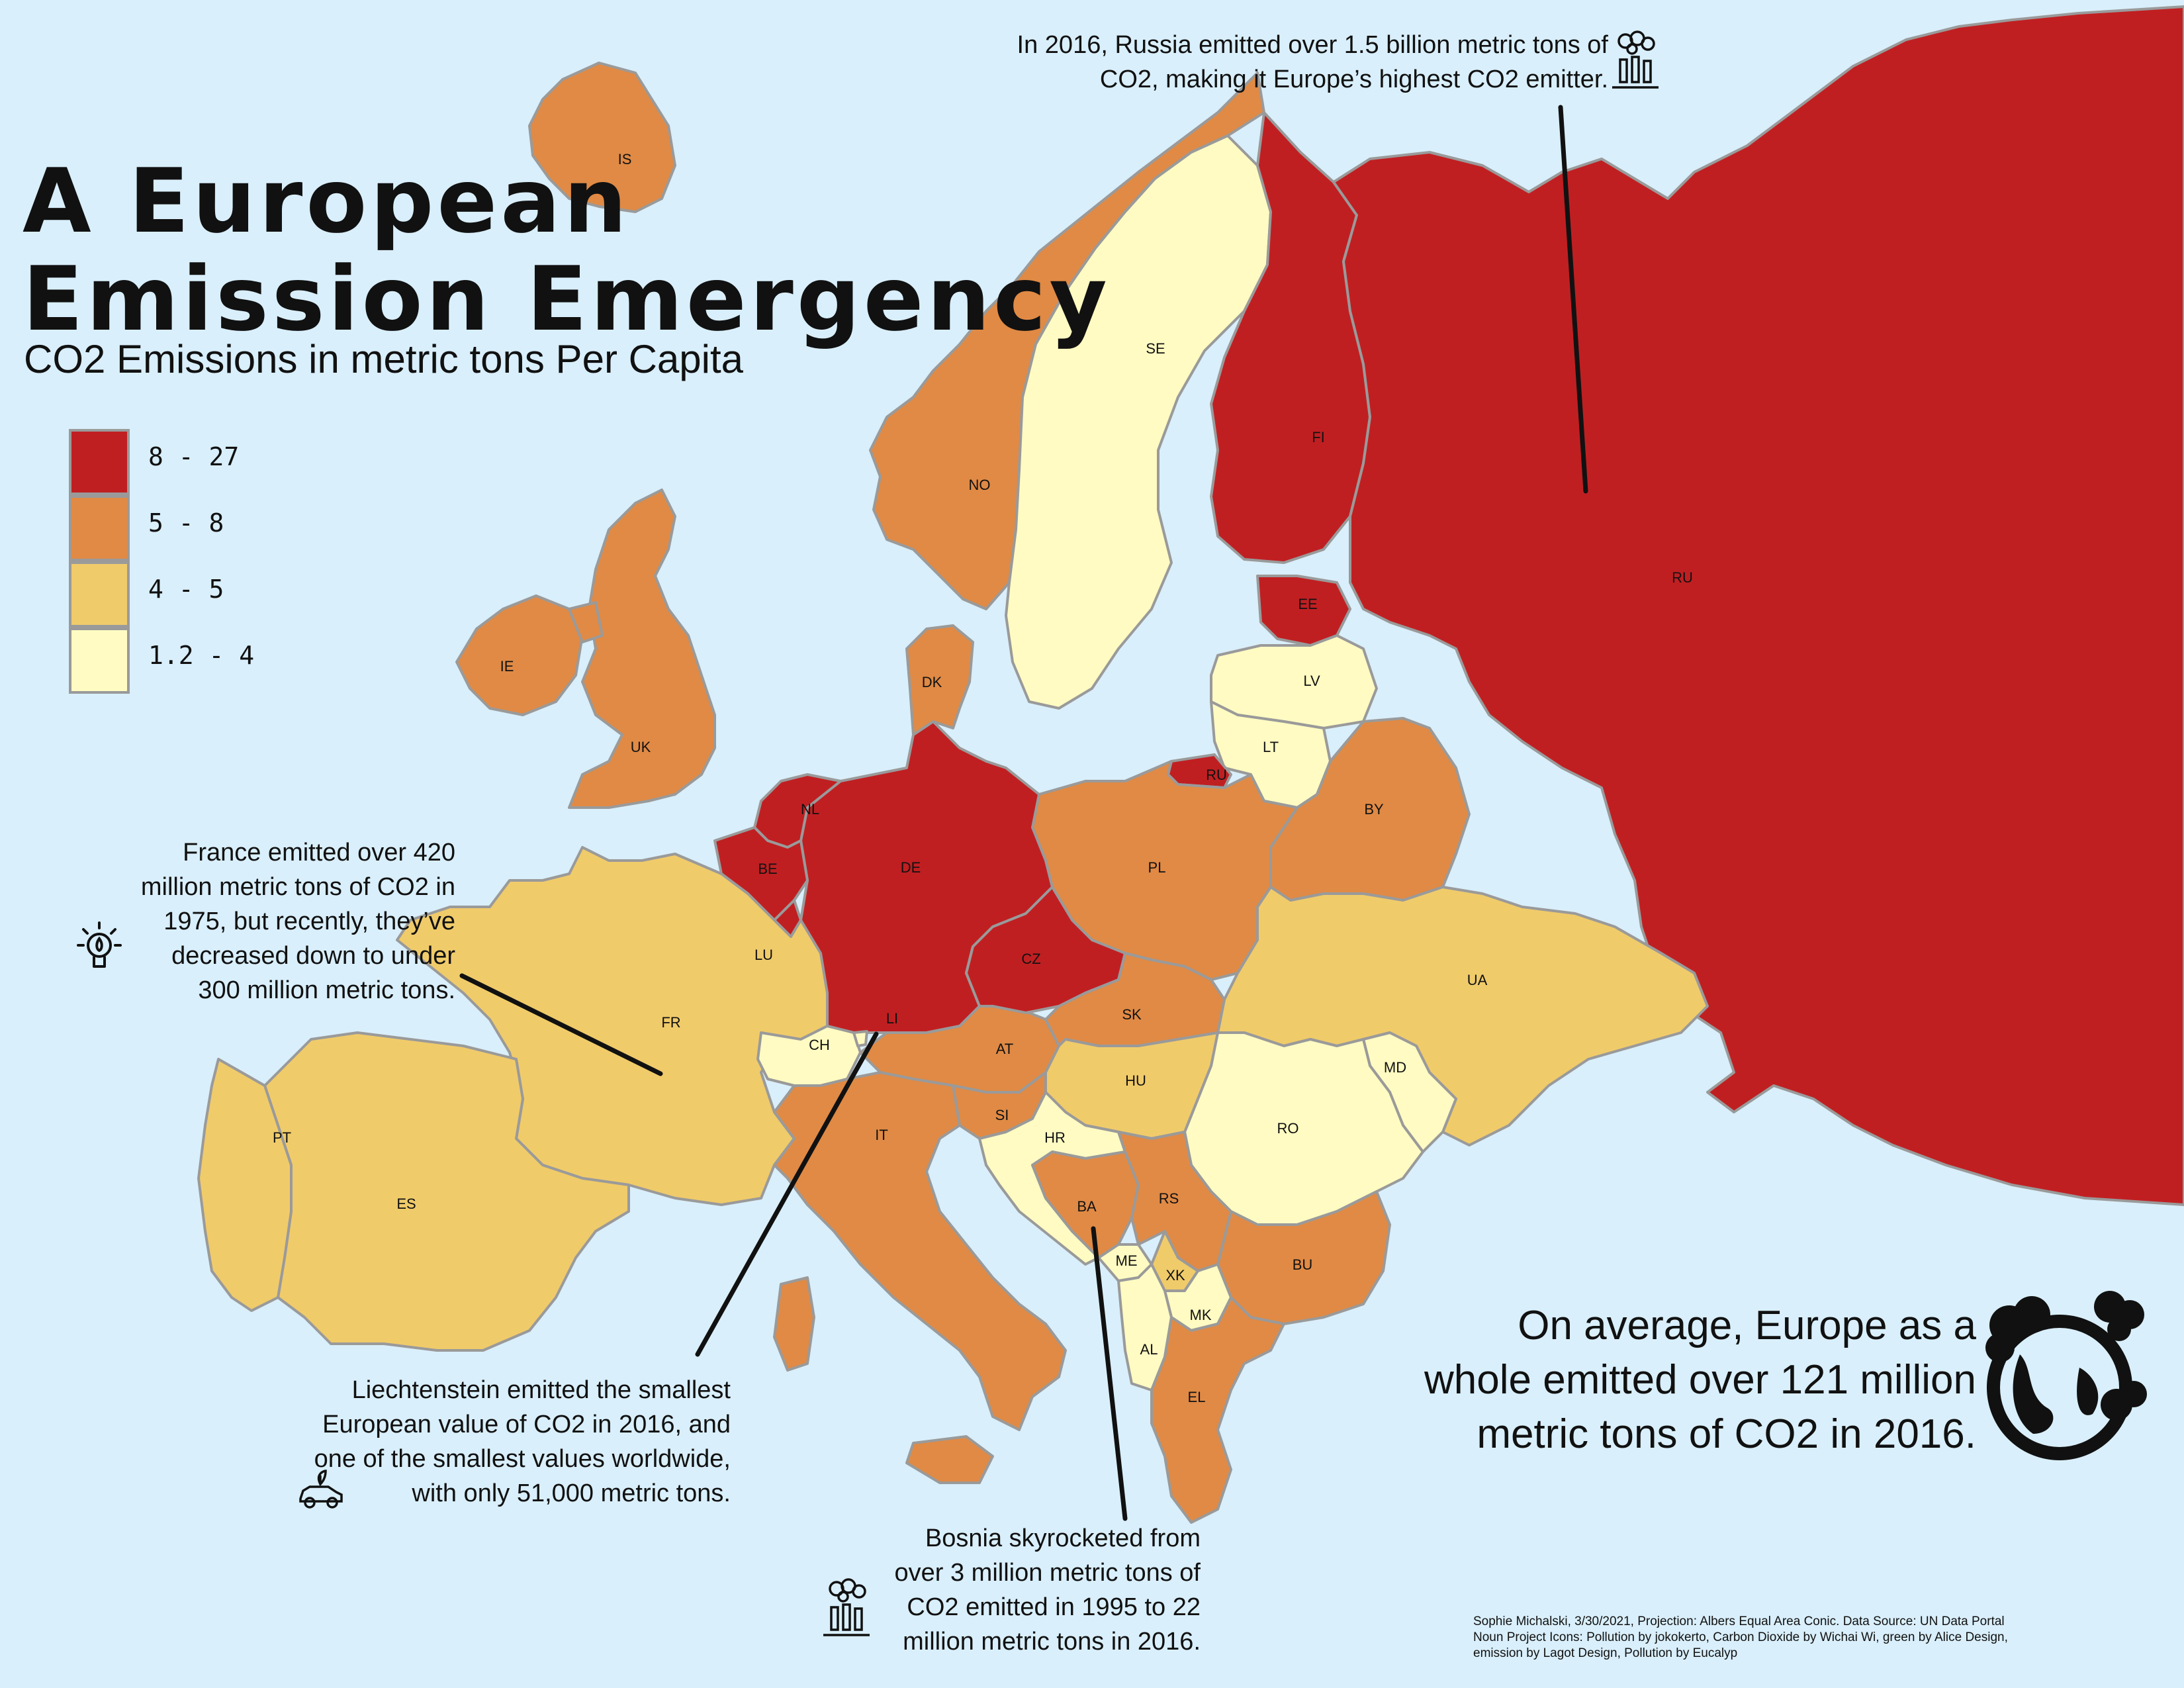  I want to click on lightbulb-icon, so click(100, 944).